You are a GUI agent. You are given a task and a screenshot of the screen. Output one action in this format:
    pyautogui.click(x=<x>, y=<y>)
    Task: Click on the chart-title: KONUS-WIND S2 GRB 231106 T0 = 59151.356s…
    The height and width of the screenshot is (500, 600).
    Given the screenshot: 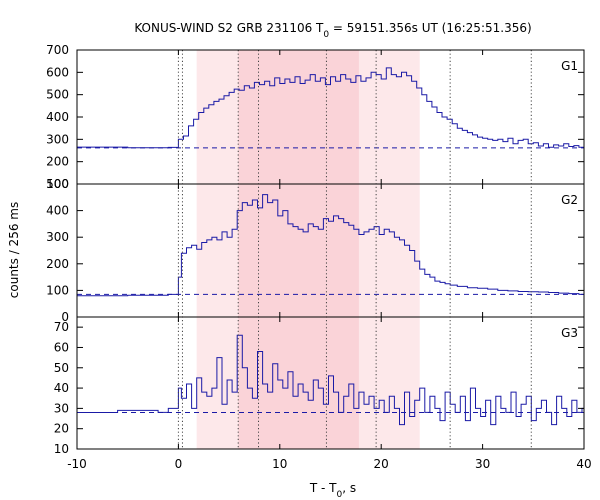 What is the action you would take?
    pyautogui.click(x=332, y=30)
    